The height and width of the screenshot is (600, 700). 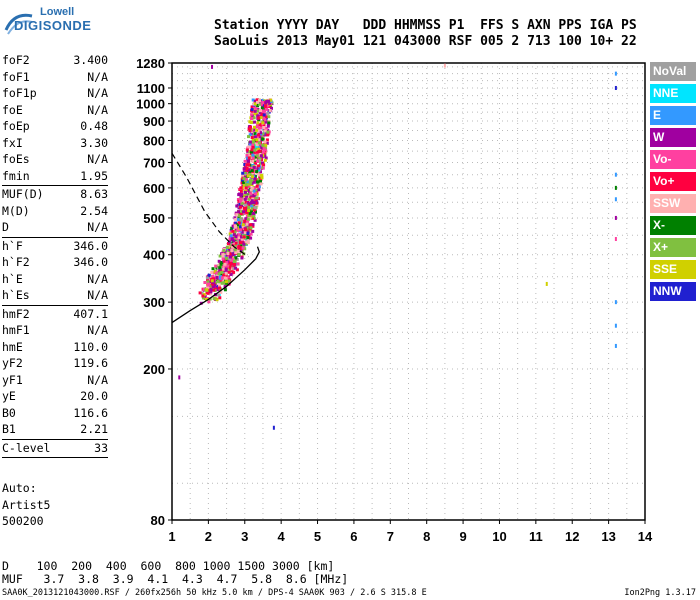 What do you see at coordinates (55, 457) in the screenshot?
I see `param-separator` at bounding box center [55, 457].